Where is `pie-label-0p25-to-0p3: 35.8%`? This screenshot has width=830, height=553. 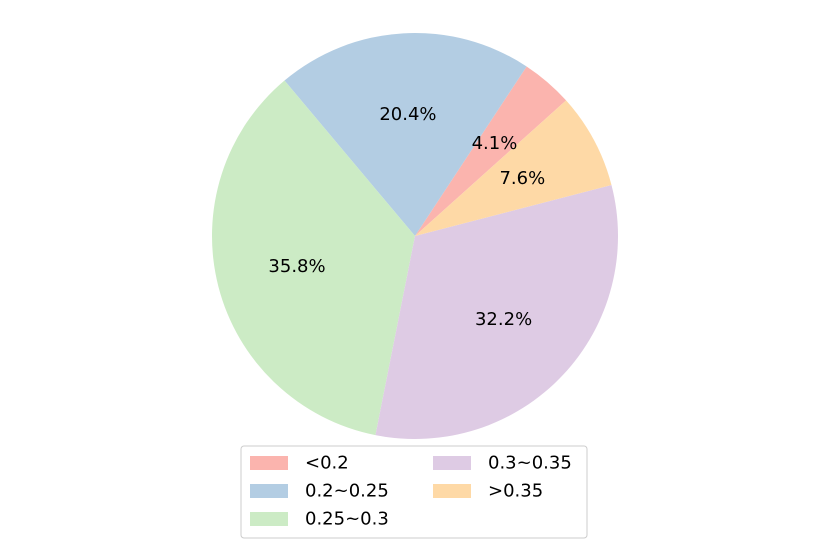 pie-label-0p25-to-0p3: 35.8% is located at coordinates (296, 266).